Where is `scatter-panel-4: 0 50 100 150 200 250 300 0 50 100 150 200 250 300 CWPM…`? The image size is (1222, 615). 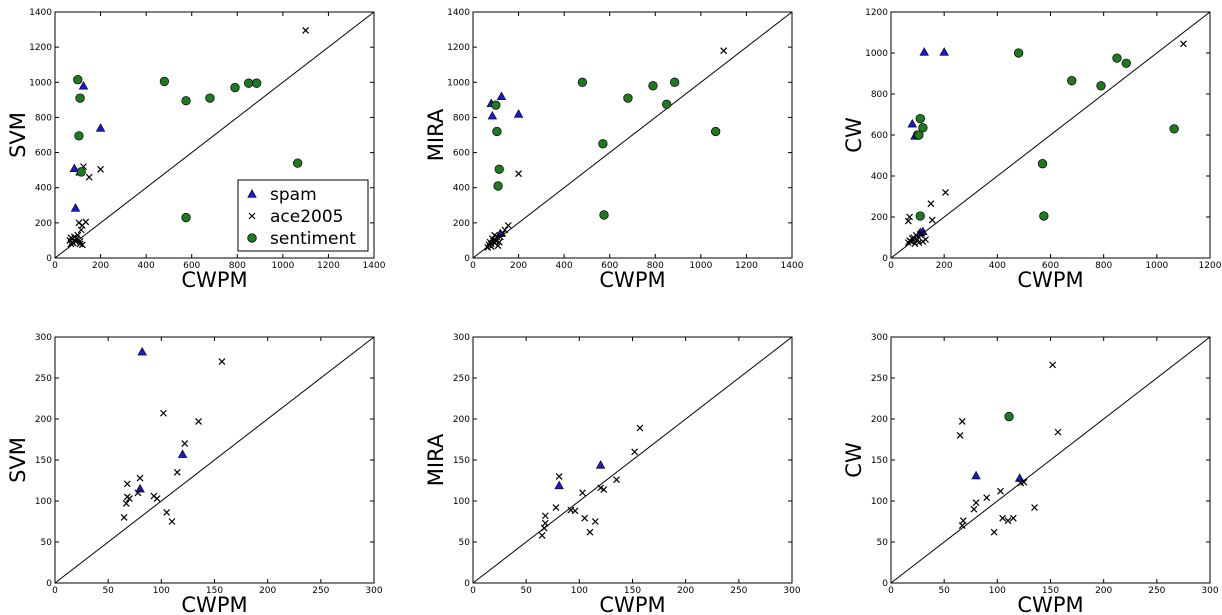
scatter-panel-4: 0 50 100 150 200 250 300 0 50 100 150 200 250 300 CWPM… is located at coordinates (194, 474).